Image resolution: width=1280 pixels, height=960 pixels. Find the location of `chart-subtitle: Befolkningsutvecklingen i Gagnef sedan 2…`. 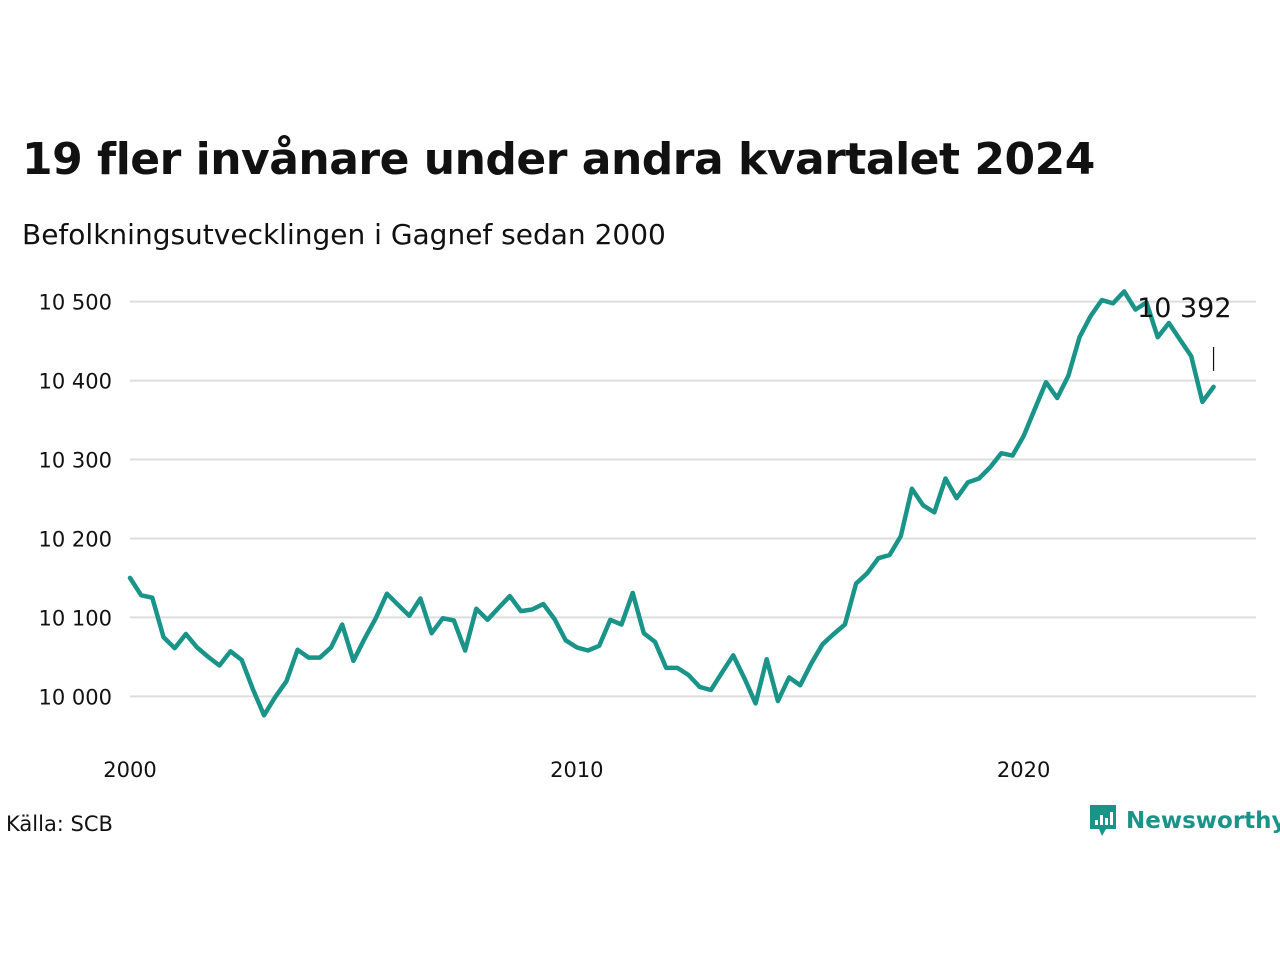

chart-subtitle: Befolkningsutvecklingen i Gagnef sedan 2… is located at coordinates (344, 234).